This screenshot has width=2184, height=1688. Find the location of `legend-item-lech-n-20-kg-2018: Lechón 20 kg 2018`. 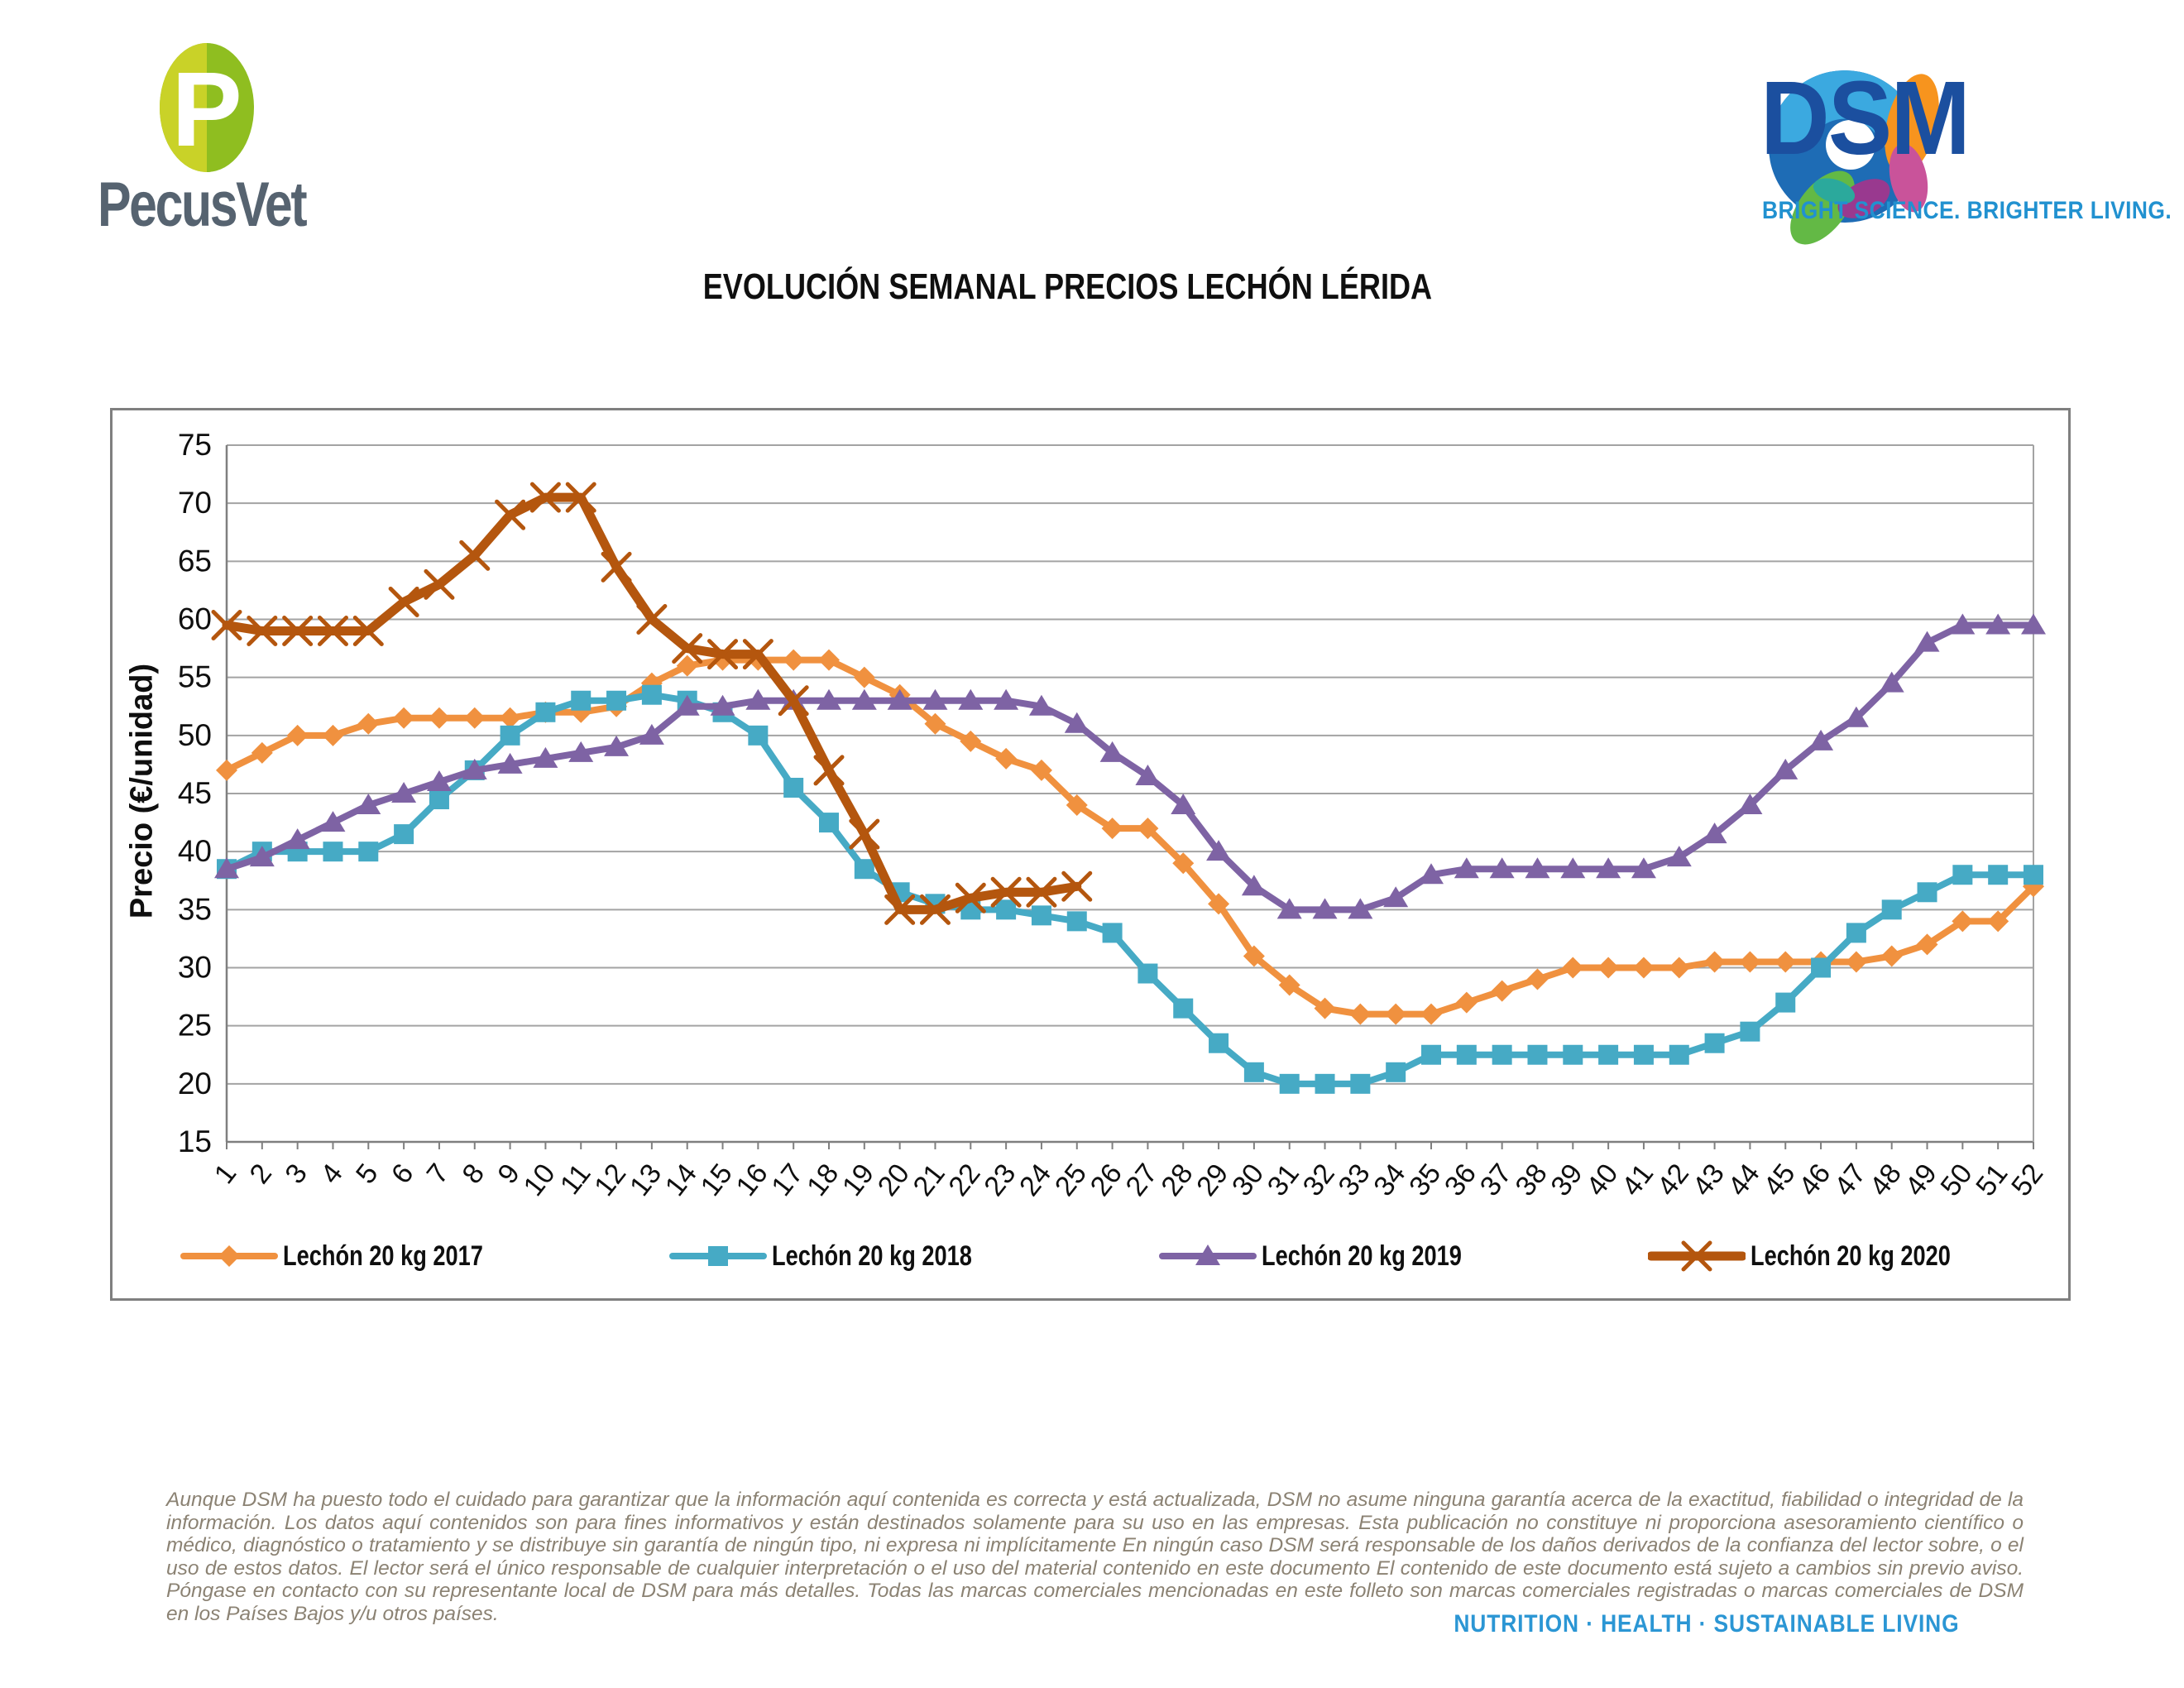

legend-item-lech-n-20-kg-2018: Lechón 20 kg 2018 is located at coordinates (845, 1256).